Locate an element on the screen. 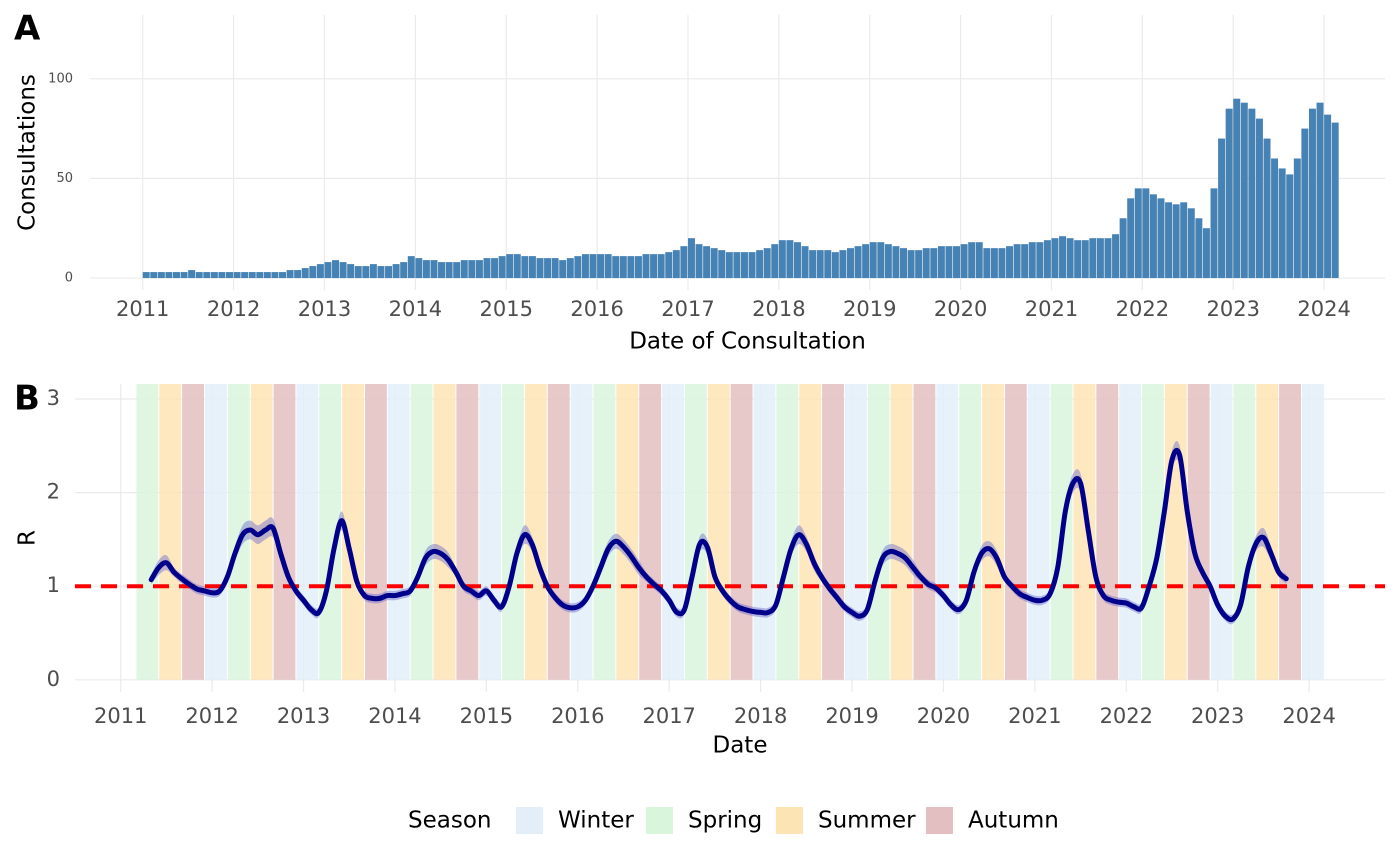 This screenshot has width=1400, height=865. x-tick-label: 2012 is located at coordinates (211, 716).